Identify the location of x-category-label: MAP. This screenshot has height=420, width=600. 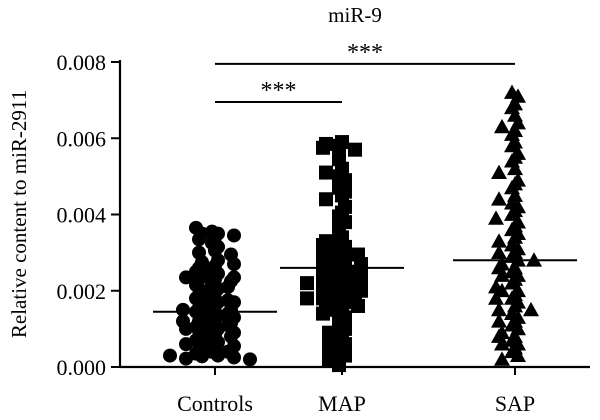
(342, 403).